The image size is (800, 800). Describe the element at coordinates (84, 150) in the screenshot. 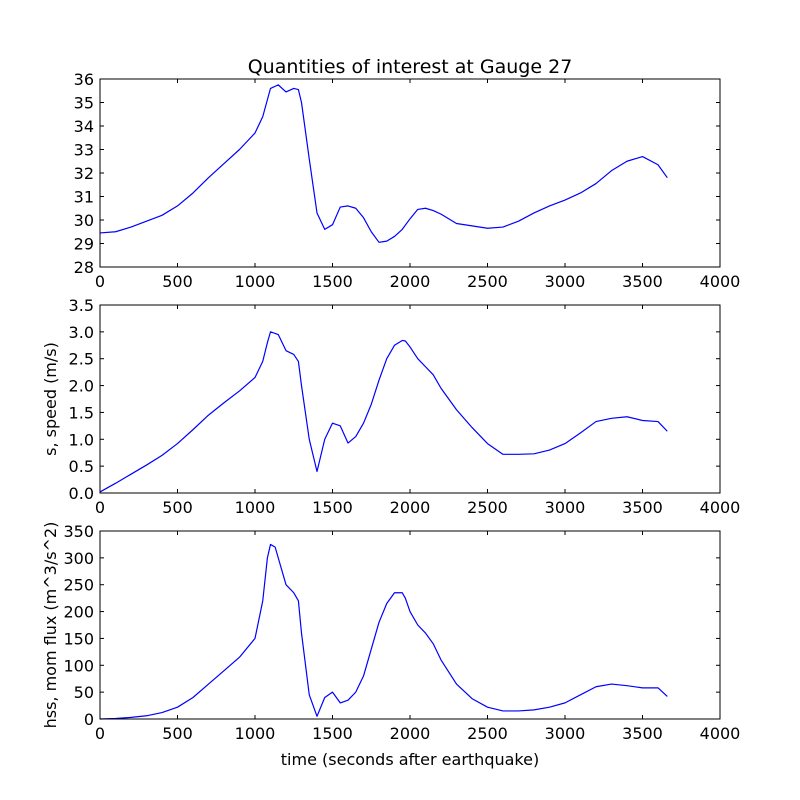

I see `y-tick-label: 33` at that location.